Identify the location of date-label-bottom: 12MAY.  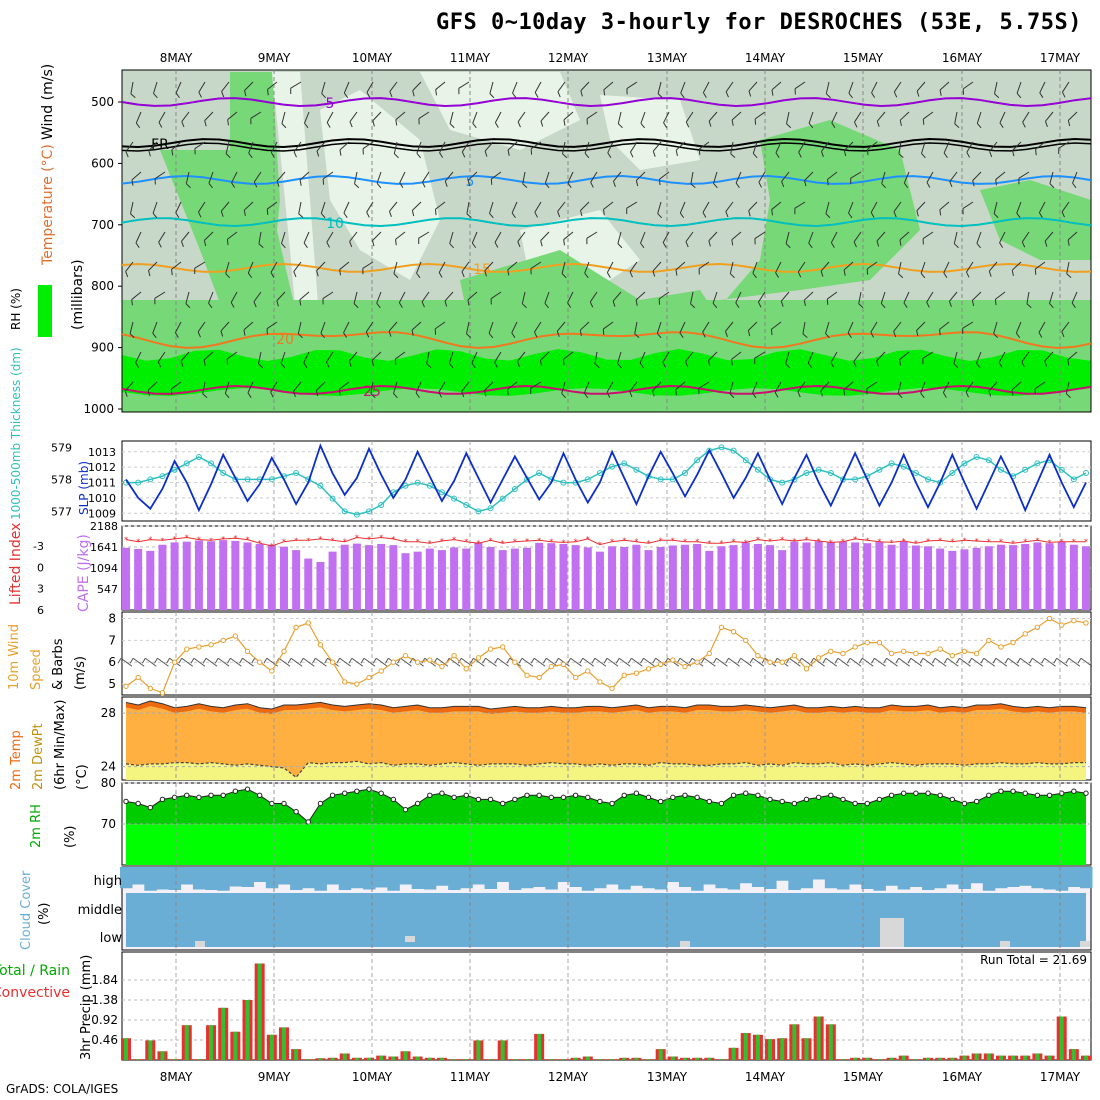
(568, 1077).